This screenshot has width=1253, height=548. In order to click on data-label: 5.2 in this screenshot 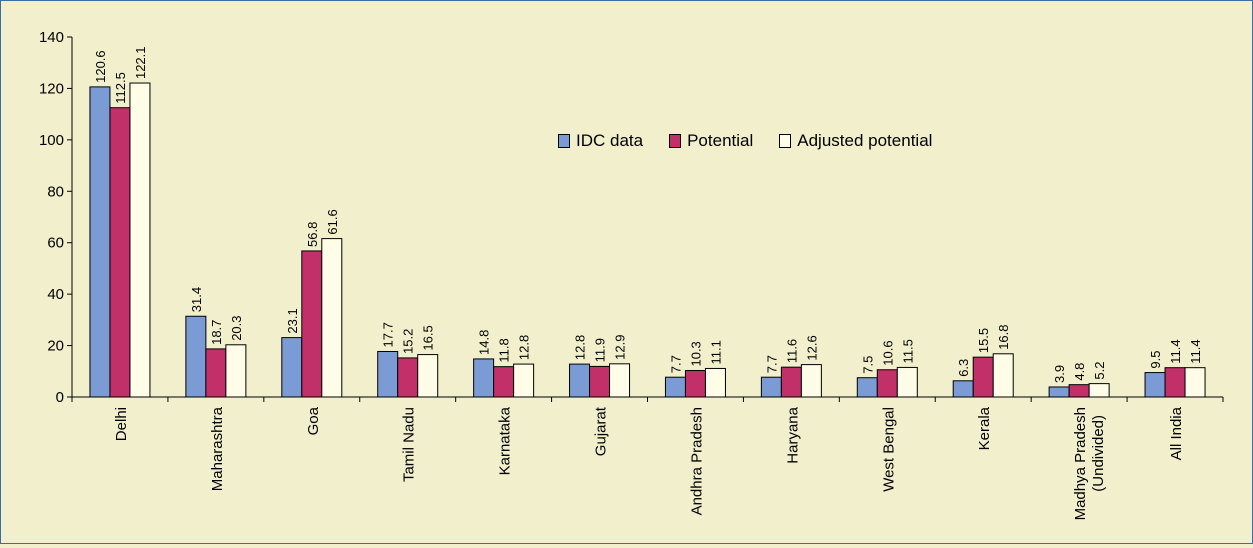, I will do `click(1099, 371)`.